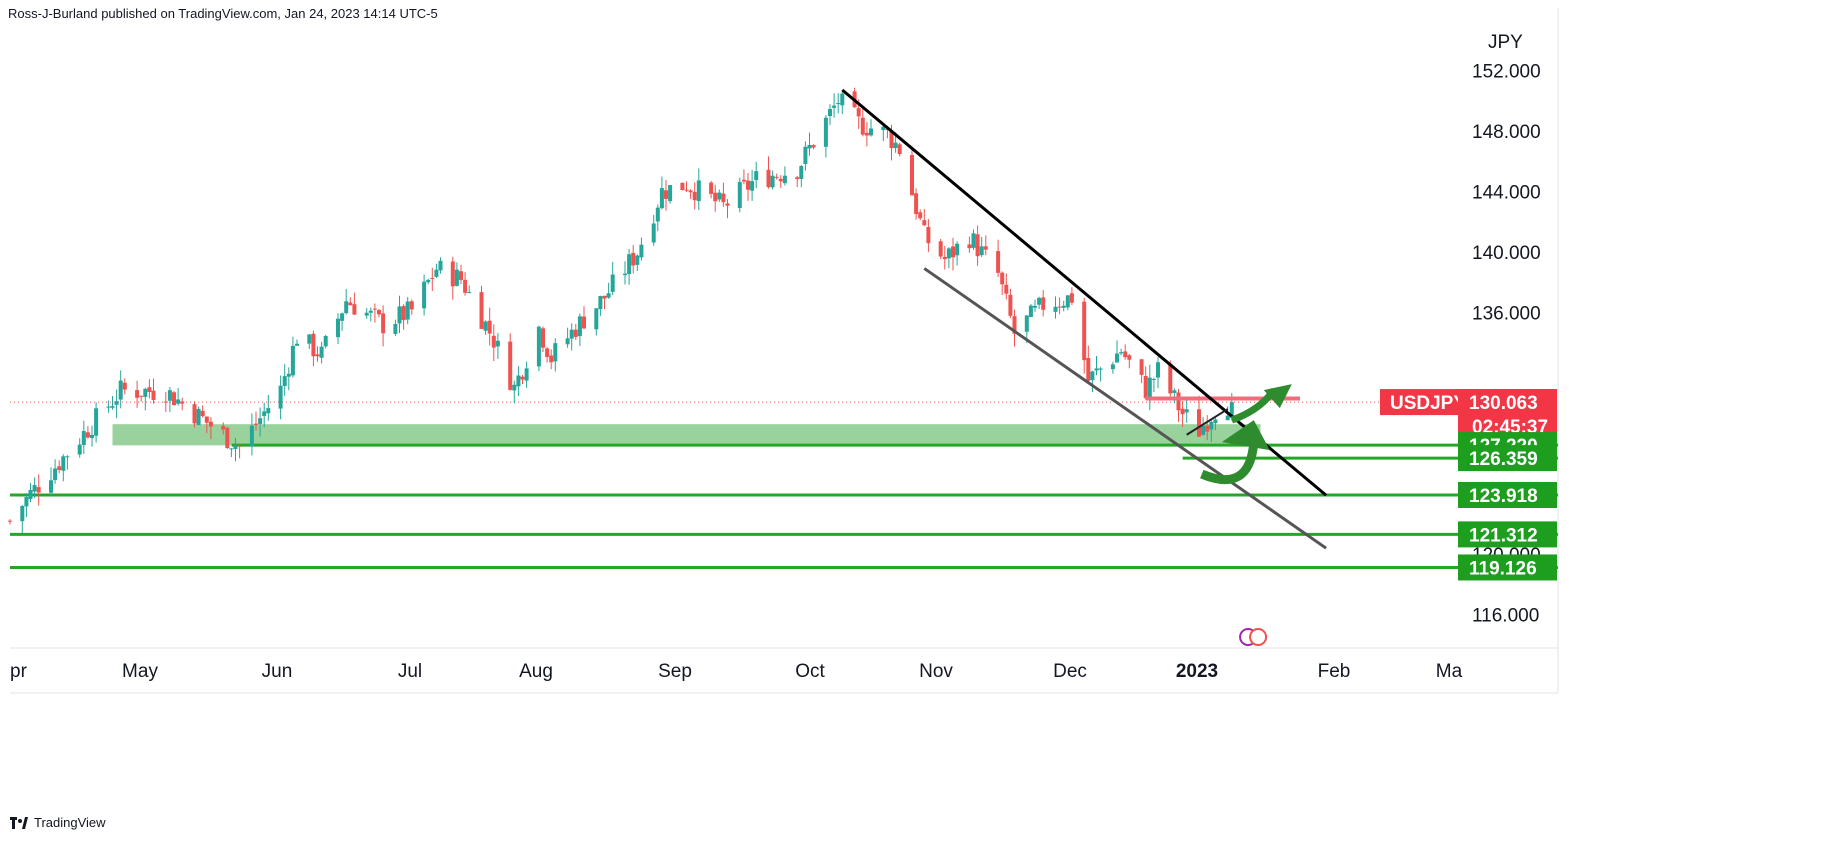  What do you see at coordinates (1070, 671) in the screenshot?
I see `x-tick-label: Dec` at bounding box center [1070, 671].